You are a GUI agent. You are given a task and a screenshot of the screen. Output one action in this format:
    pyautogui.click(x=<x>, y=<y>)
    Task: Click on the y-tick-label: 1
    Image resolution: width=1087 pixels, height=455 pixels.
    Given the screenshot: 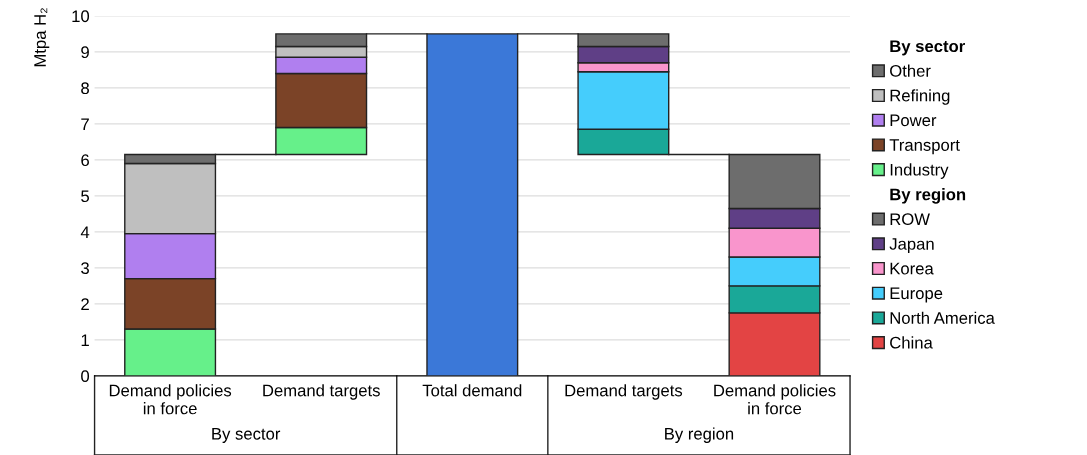 What is the action you would take?
    pyautogui.click(x=85, y=340)
    